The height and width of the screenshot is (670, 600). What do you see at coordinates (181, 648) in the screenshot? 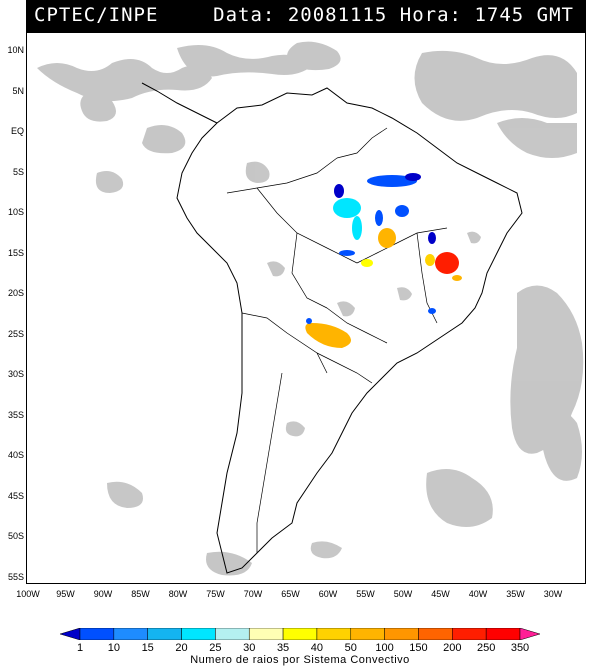
I see `legend-value: 20` at bounding box center [181, 648].